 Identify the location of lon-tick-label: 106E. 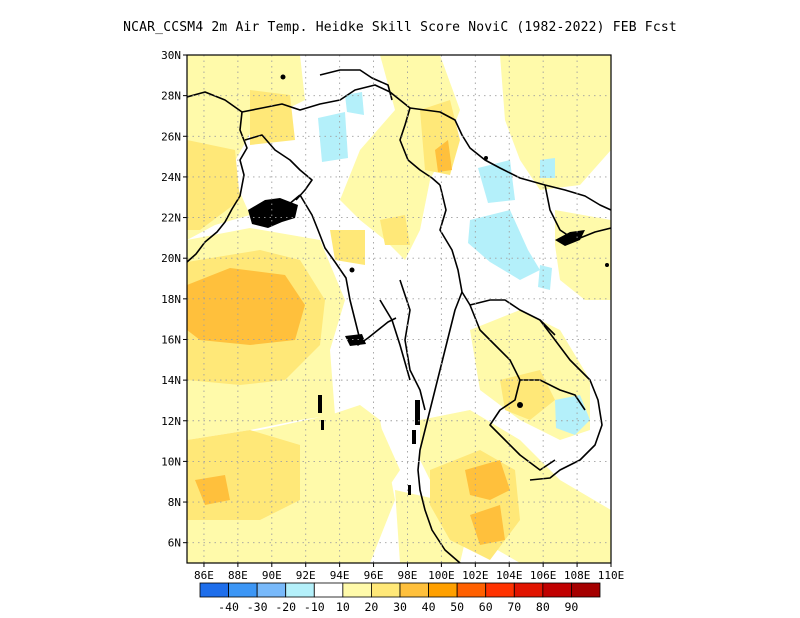
(543, 575).